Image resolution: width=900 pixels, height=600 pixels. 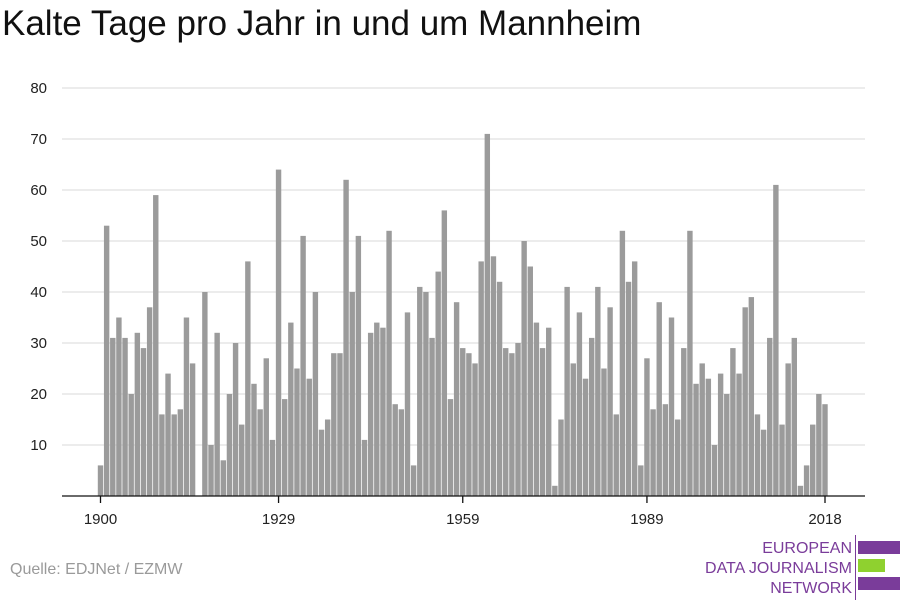 I want to click on y-axis-ticks: 10 20 30 40 50 60 70 80, so click(x=38, y=267).